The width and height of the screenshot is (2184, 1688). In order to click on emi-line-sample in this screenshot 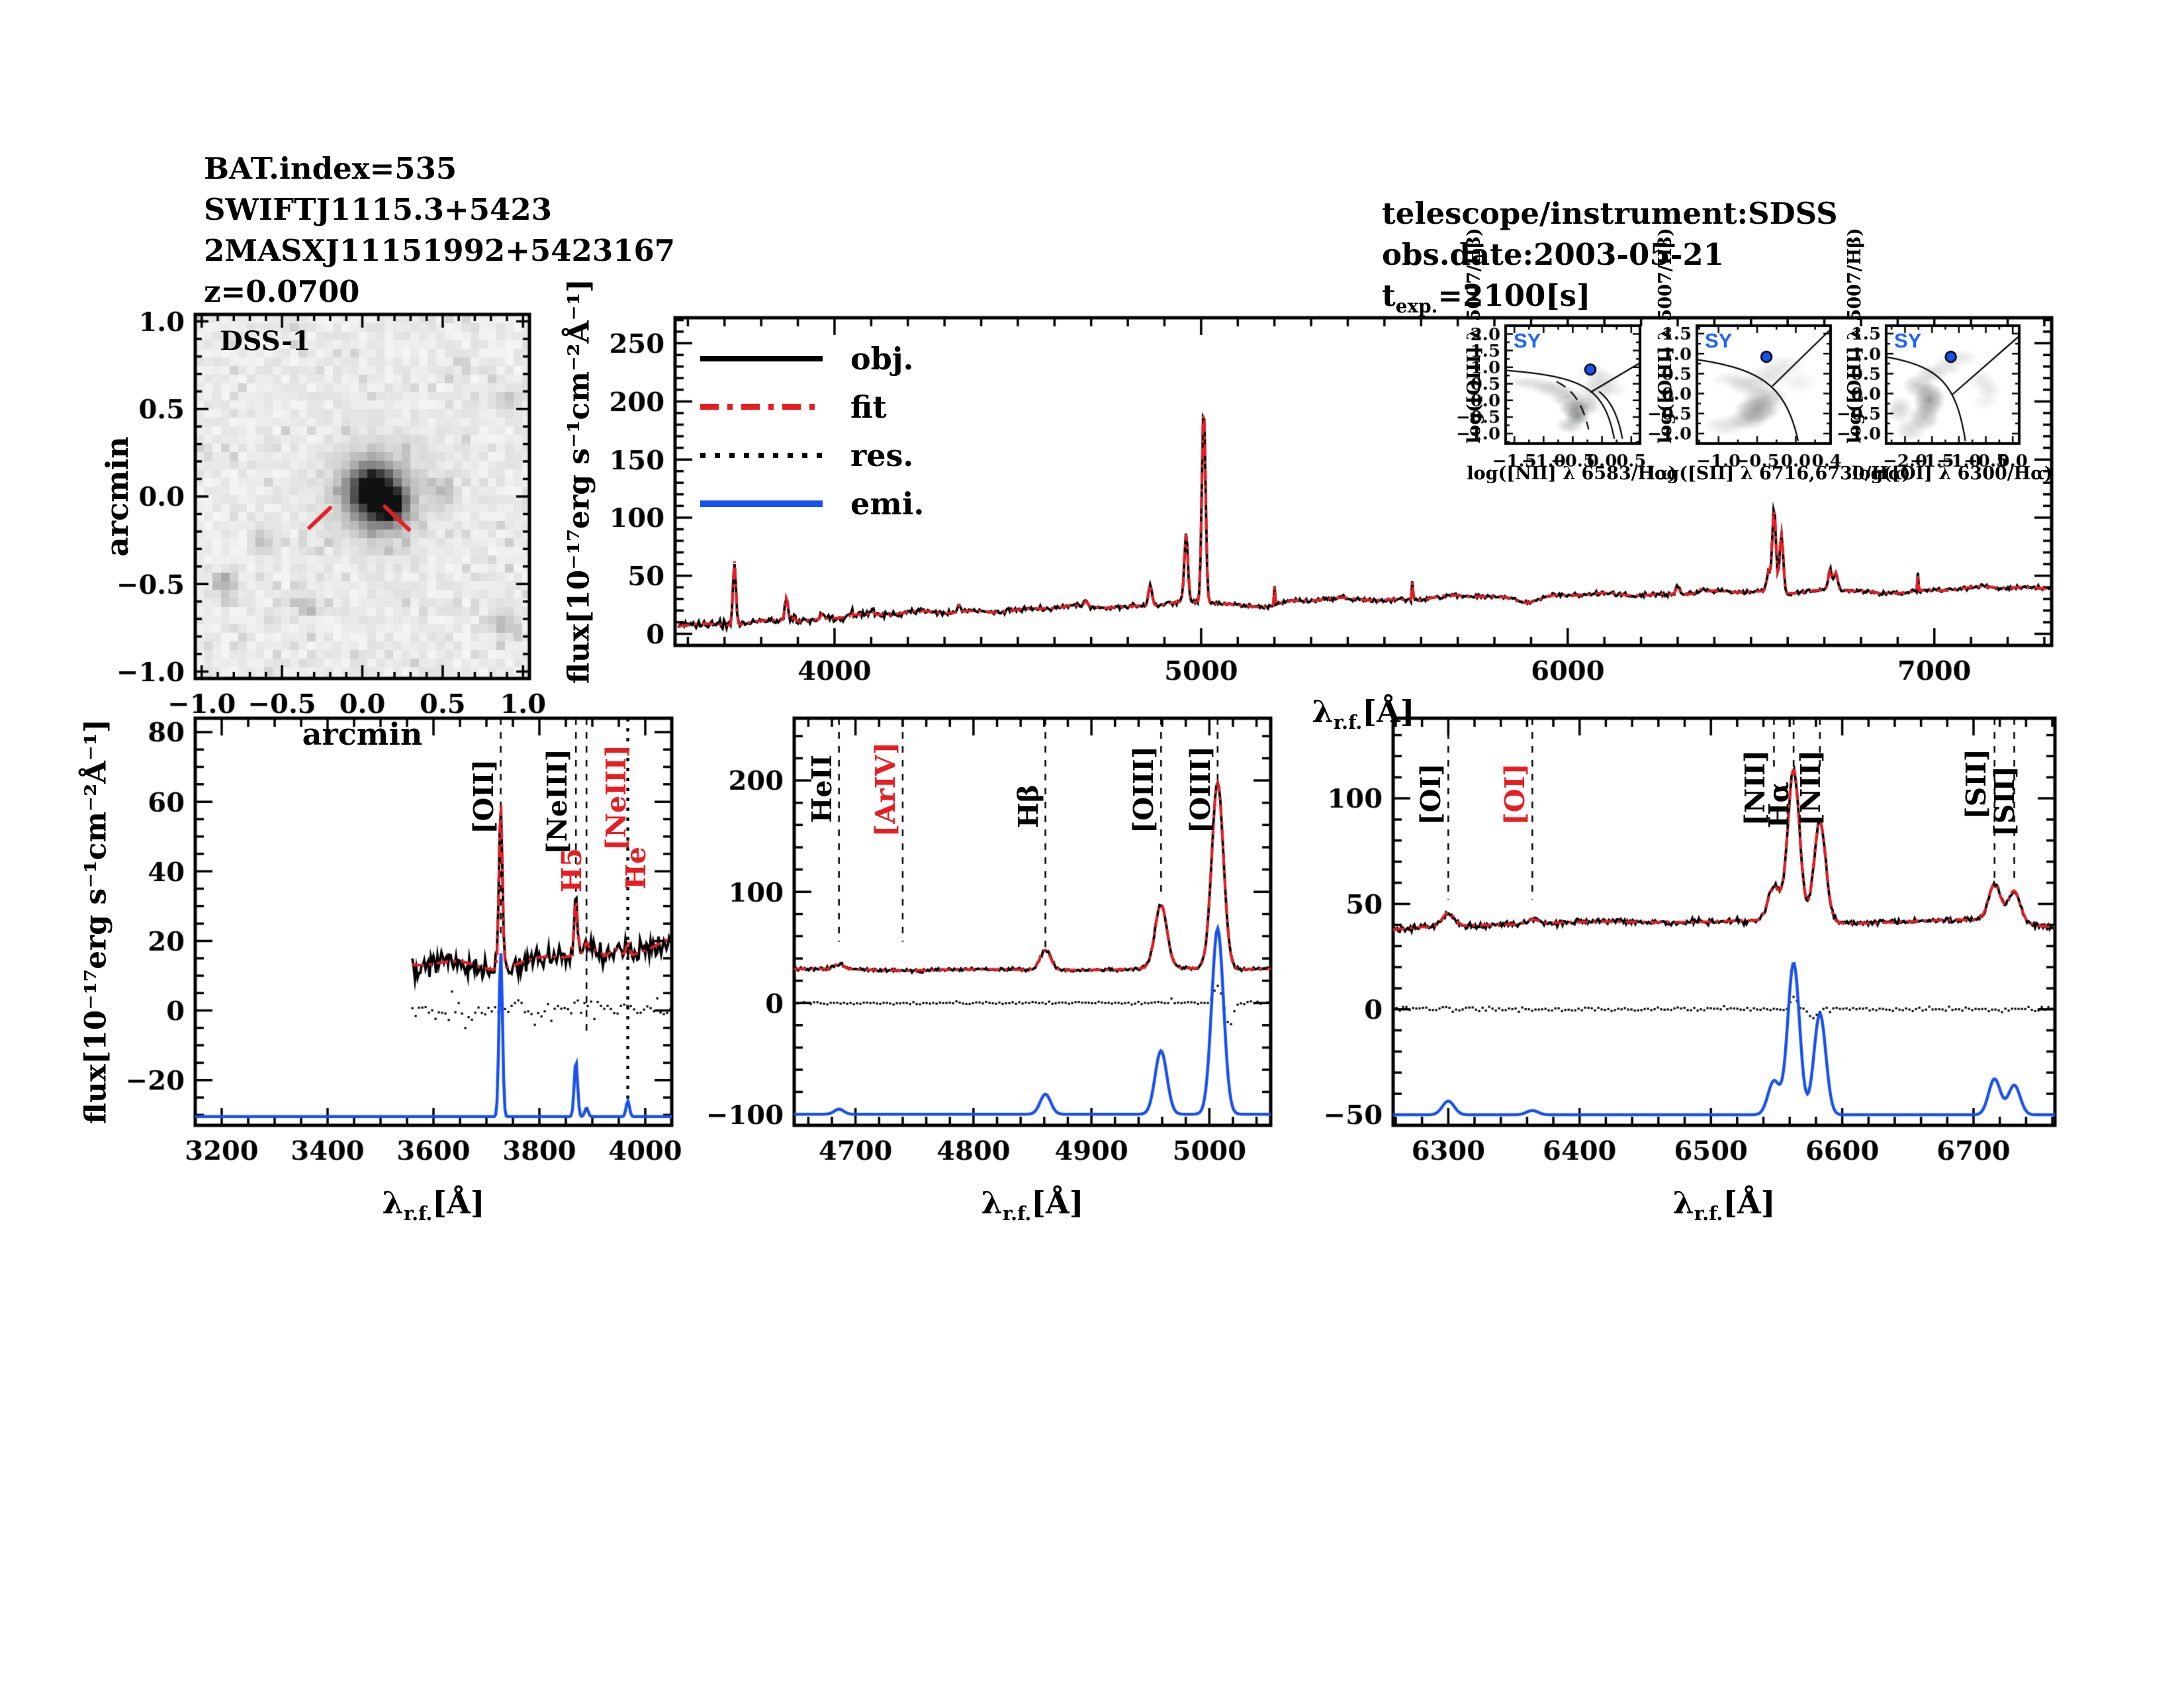, I will do `click(761, 503)`.